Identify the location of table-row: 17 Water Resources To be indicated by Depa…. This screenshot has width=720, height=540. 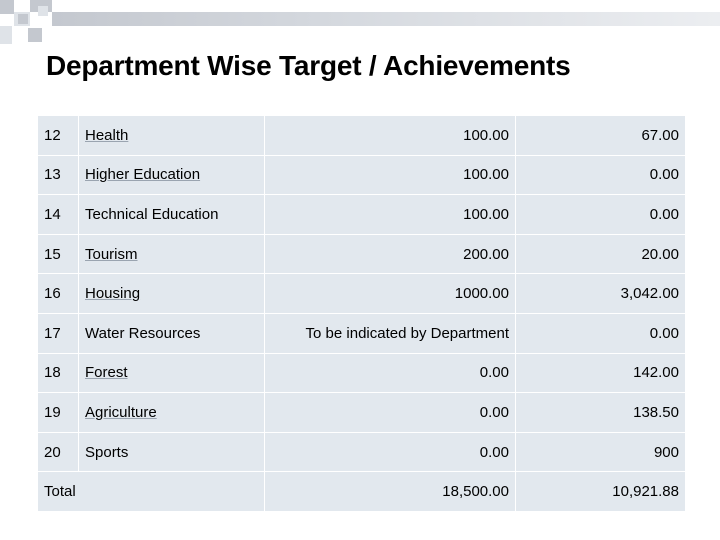
(361, 333).